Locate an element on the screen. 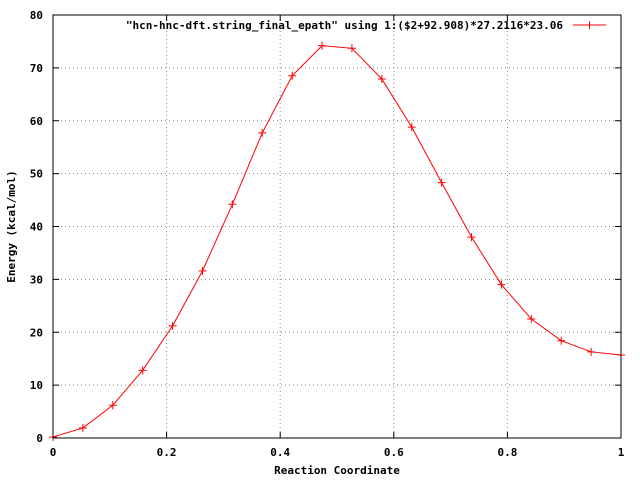  y-tick-label: 40 is located at coordinates (36, 227).